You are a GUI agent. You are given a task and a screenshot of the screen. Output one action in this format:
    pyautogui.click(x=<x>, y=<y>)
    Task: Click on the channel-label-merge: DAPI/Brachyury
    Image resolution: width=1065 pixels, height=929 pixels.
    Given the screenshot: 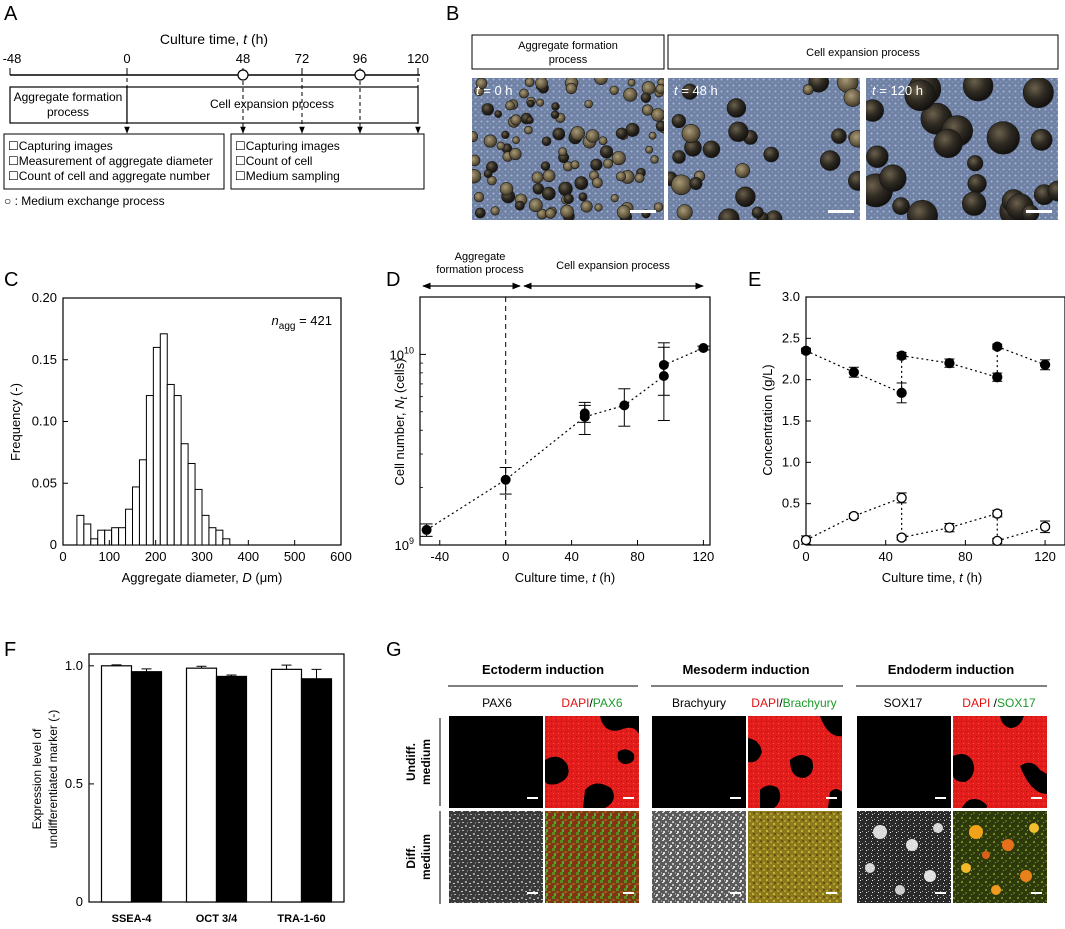 What is the action you would take?
    pyautogui.click(x=793, y=703)
    